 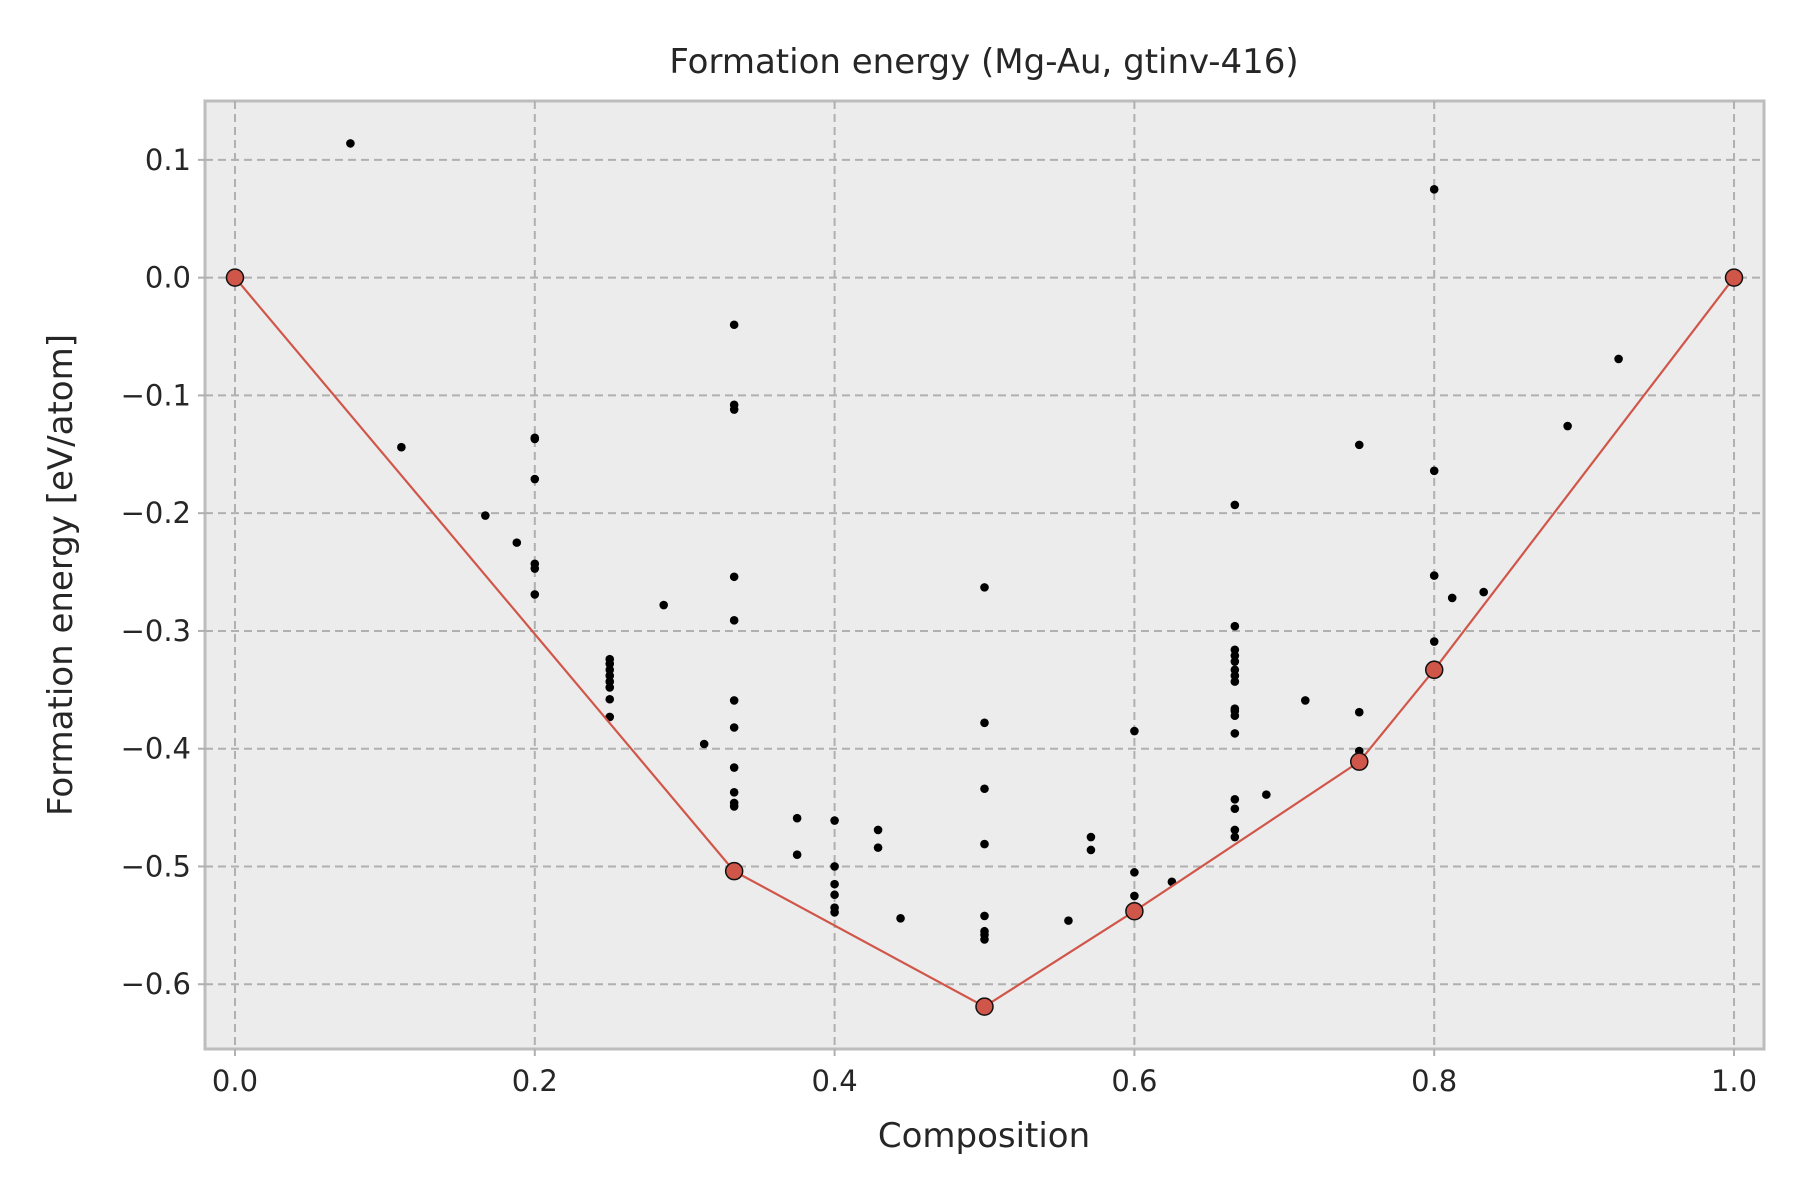 What do you see at coordinates (156, 513) in the screenshot?
I see `y-tick-label: −0.2` at bounding box center [156, 513].